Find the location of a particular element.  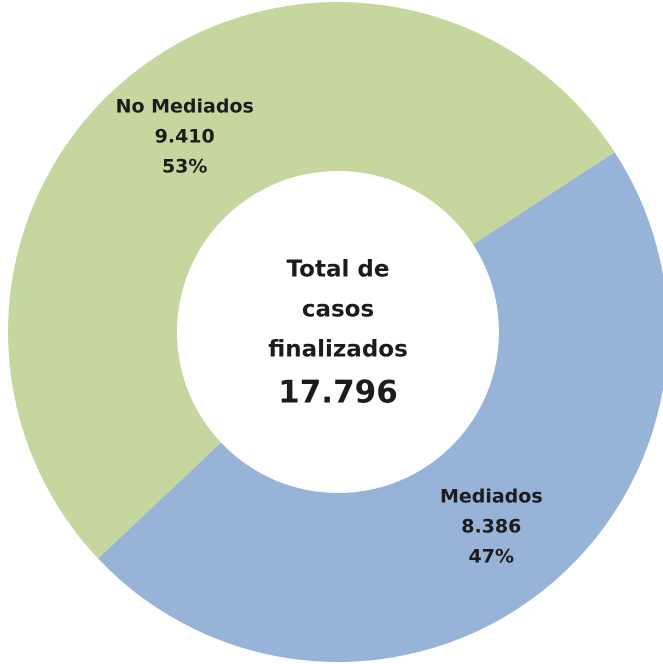

slice-percent: 53% is located at coordinates (184, 167).